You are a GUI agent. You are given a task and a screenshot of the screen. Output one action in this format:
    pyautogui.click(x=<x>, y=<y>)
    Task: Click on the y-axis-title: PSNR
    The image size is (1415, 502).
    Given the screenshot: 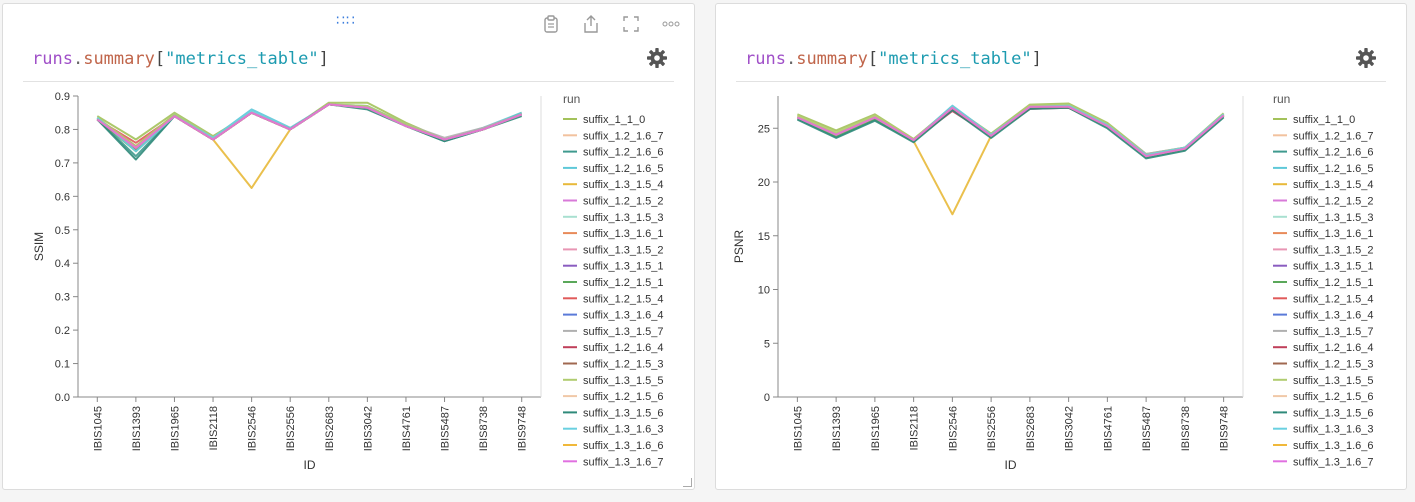 What is the action you would take?
    pyautogui.click(x=739, y=246)
    